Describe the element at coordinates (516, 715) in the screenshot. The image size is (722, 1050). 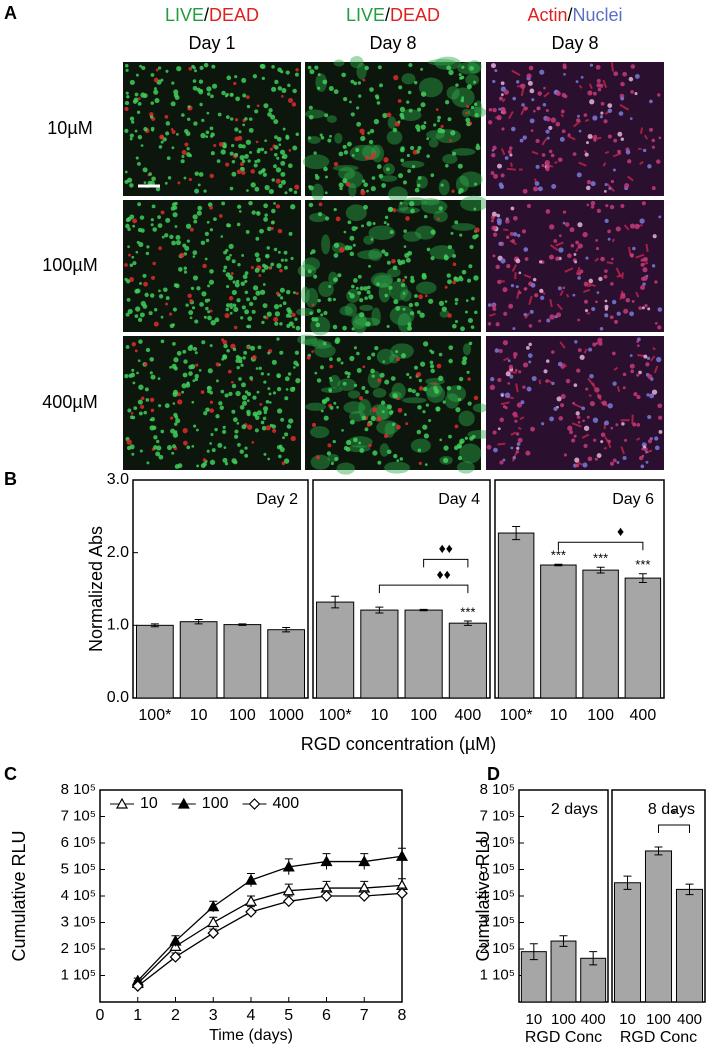
I see `x-tick-label: 100*` at that location.